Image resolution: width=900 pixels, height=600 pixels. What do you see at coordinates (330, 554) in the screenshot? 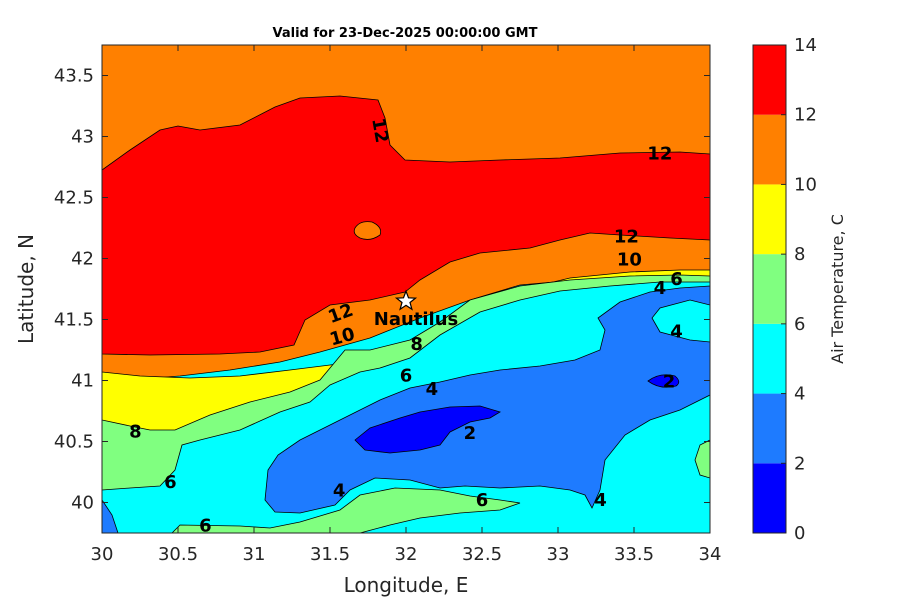
I see `x-tick-label: 31.5` at bounding box center [330, 554].